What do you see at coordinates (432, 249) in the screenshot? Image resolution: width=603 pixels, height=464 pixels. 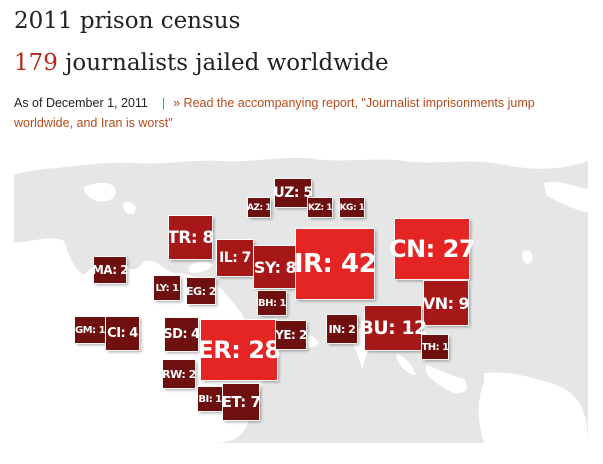 I see `country-label-cn: CN: 27` at bounding box center [432, 249].